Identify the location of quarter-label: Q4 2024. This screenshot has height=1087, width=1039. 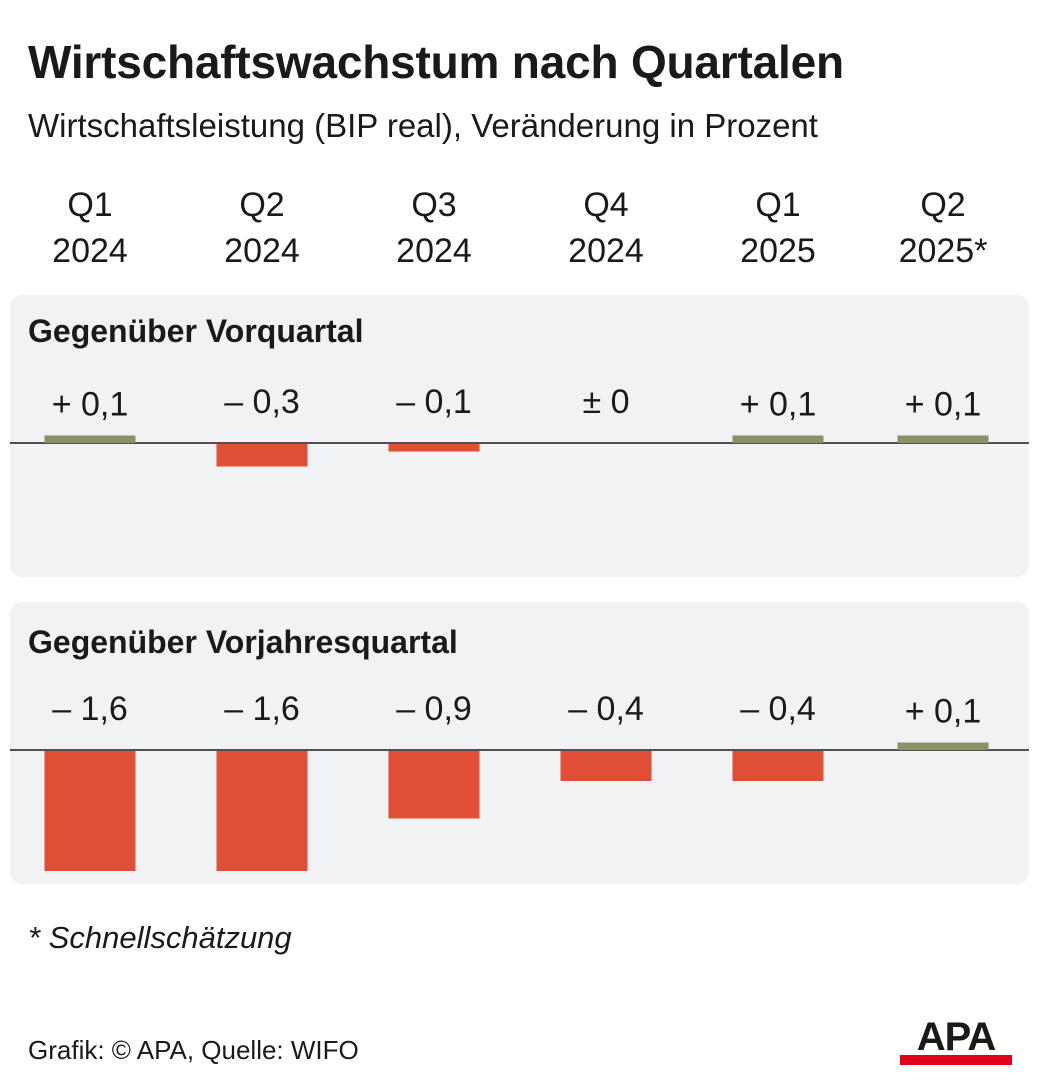
(606, 228).